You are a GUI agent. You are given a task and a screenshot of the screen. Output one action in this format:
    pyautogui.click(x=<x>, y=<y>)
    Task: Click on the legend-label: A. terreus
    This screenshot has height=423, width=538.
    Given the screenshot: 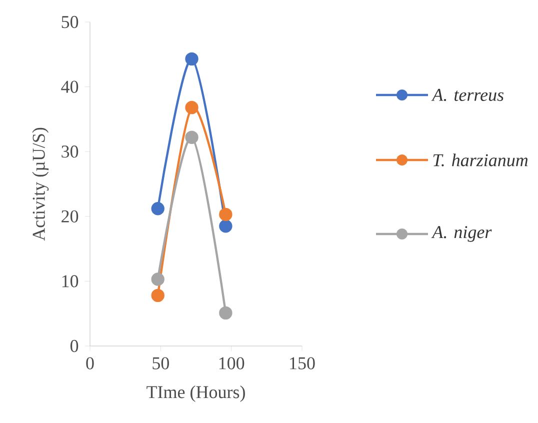 What is the action you would take?
    pyautogui.click(x=467, y=95)
    